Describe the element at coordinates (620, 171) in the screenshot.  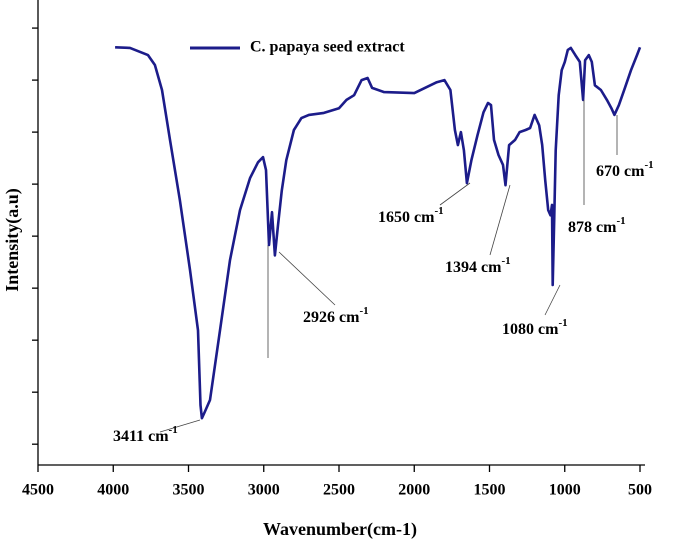
I see `annotation-text: 670 cm` at that location.